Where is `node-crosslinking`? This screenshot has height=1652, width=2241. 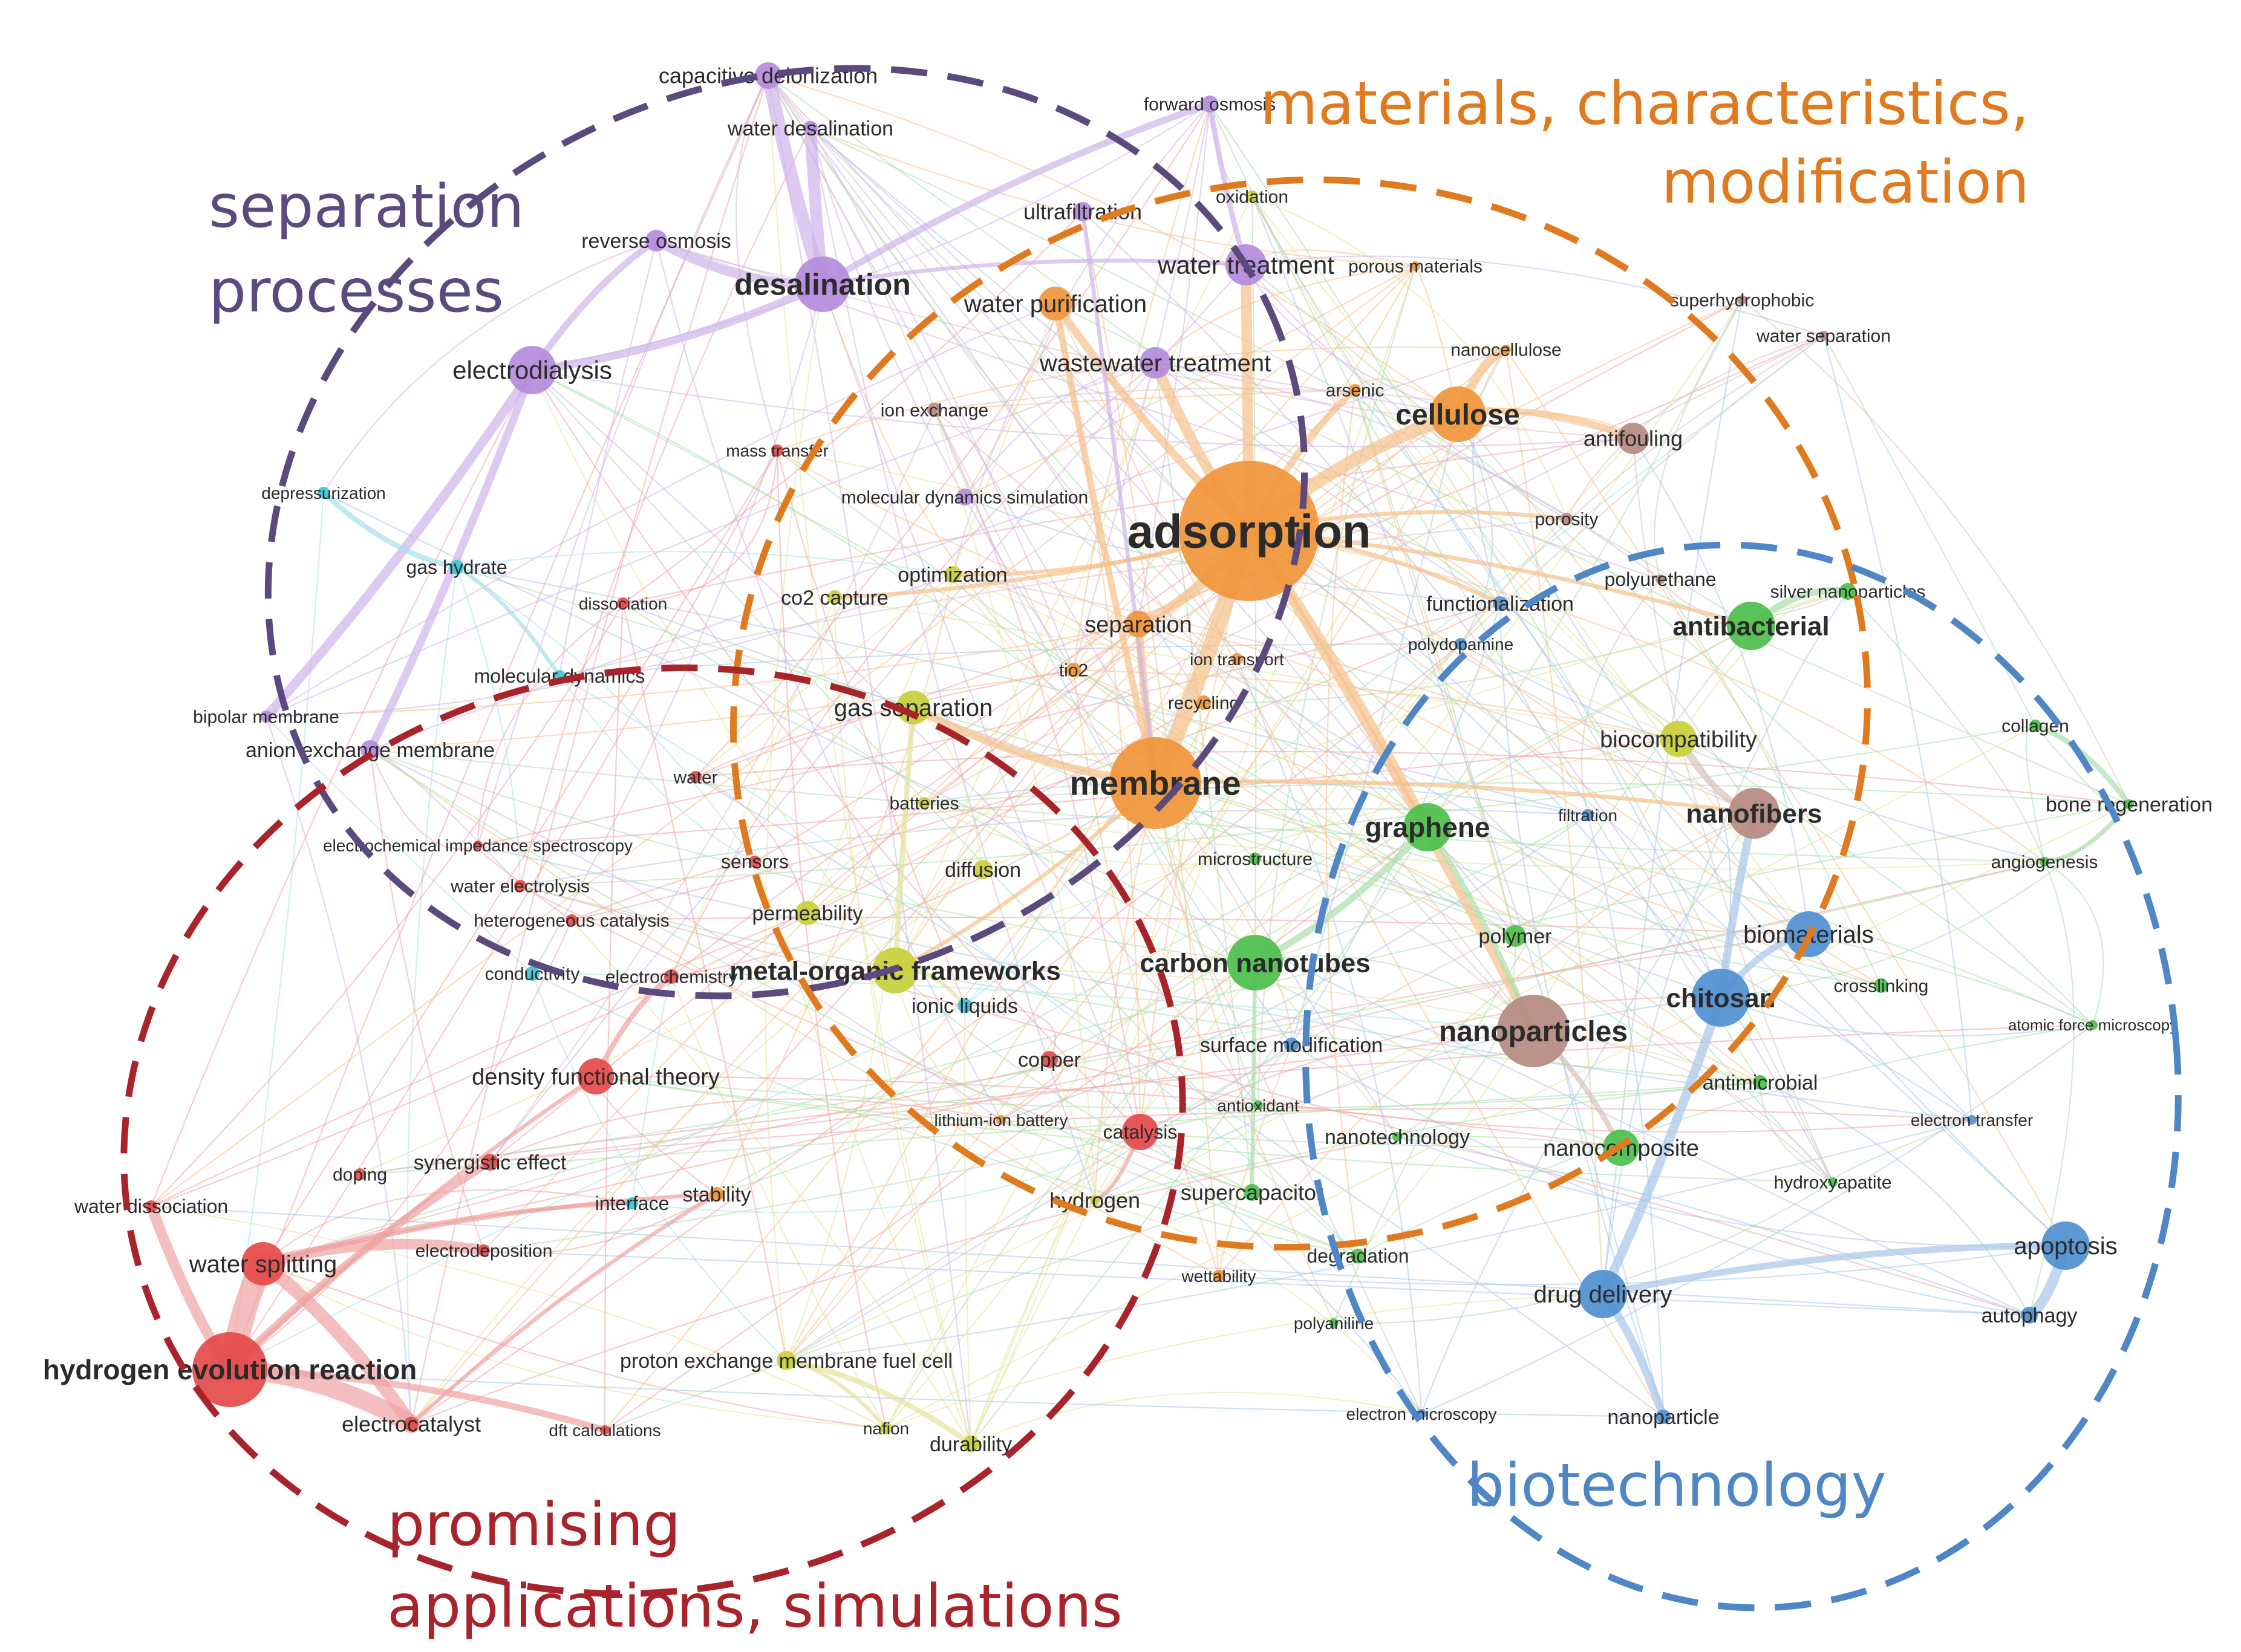
node-crosslinking is located at coordinates (1881, 985).